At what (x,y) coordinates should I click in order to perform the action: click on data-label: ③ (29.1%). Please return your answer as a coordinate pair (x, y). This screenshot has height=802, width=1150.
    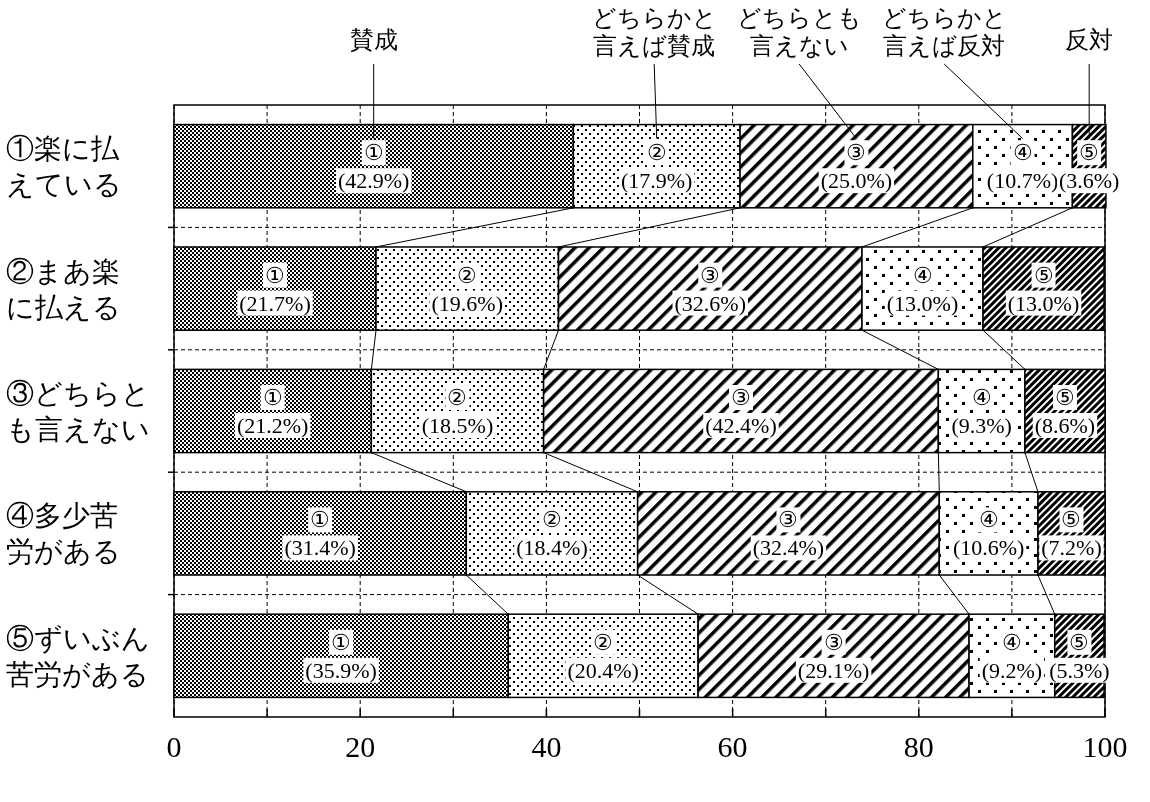
    Looking at the image, I should click on (833, 656).